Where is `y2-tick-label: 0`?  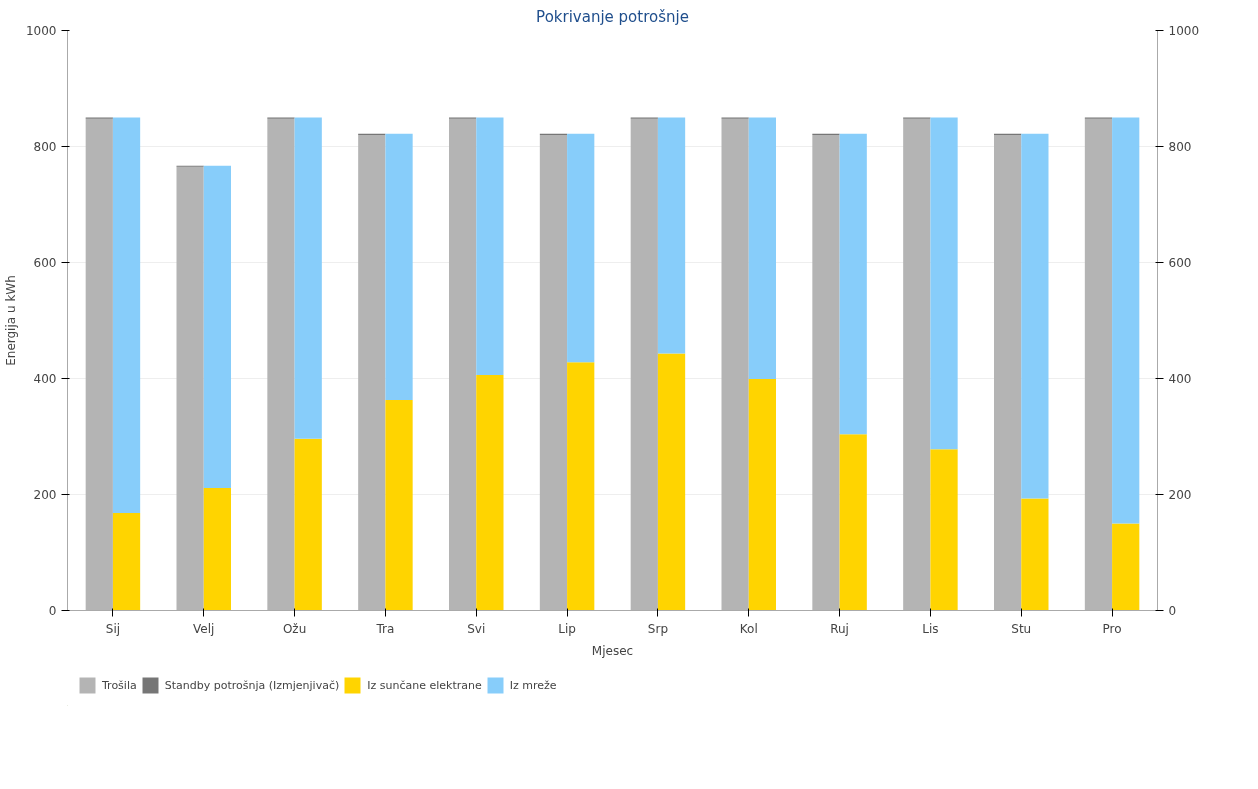
y2-tick-label: 0 is located at coordinates (1172, 611).